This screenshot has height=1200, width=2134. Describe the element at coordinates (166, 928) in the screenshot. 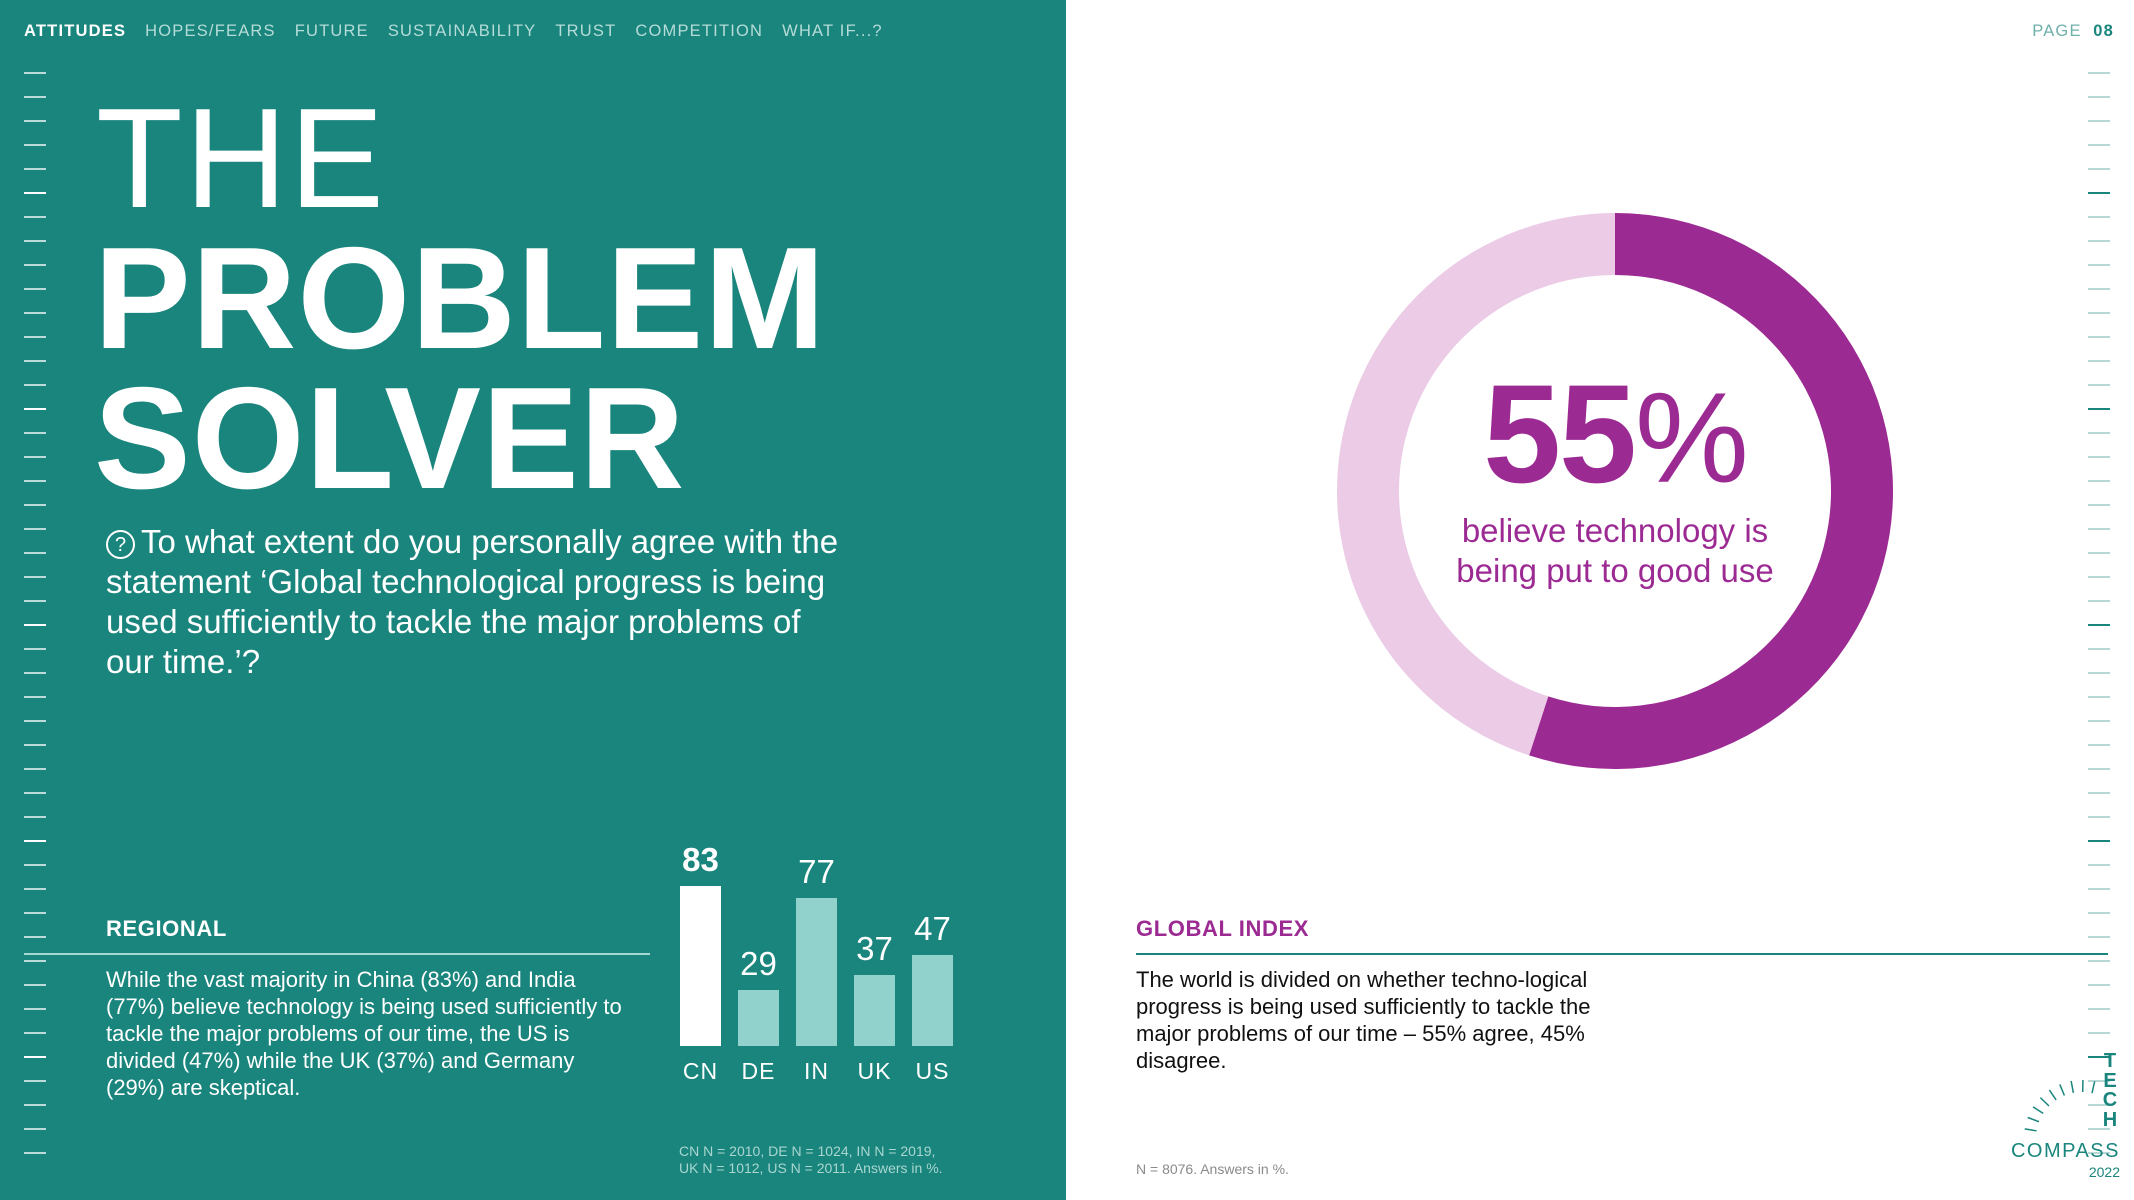

I see `regional-heading: REGIONAL` at that location.